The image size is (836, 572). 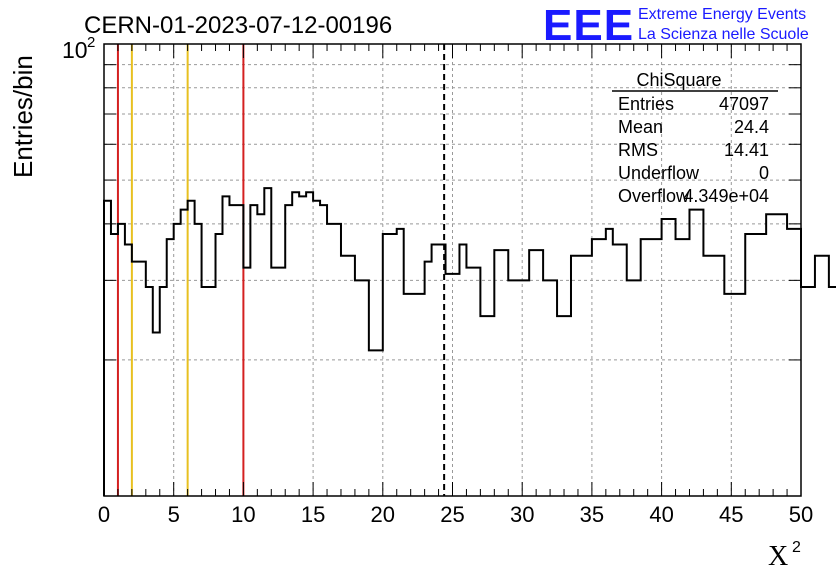 I want to click on x-tick-label: 20, so click(x=383, y=514).